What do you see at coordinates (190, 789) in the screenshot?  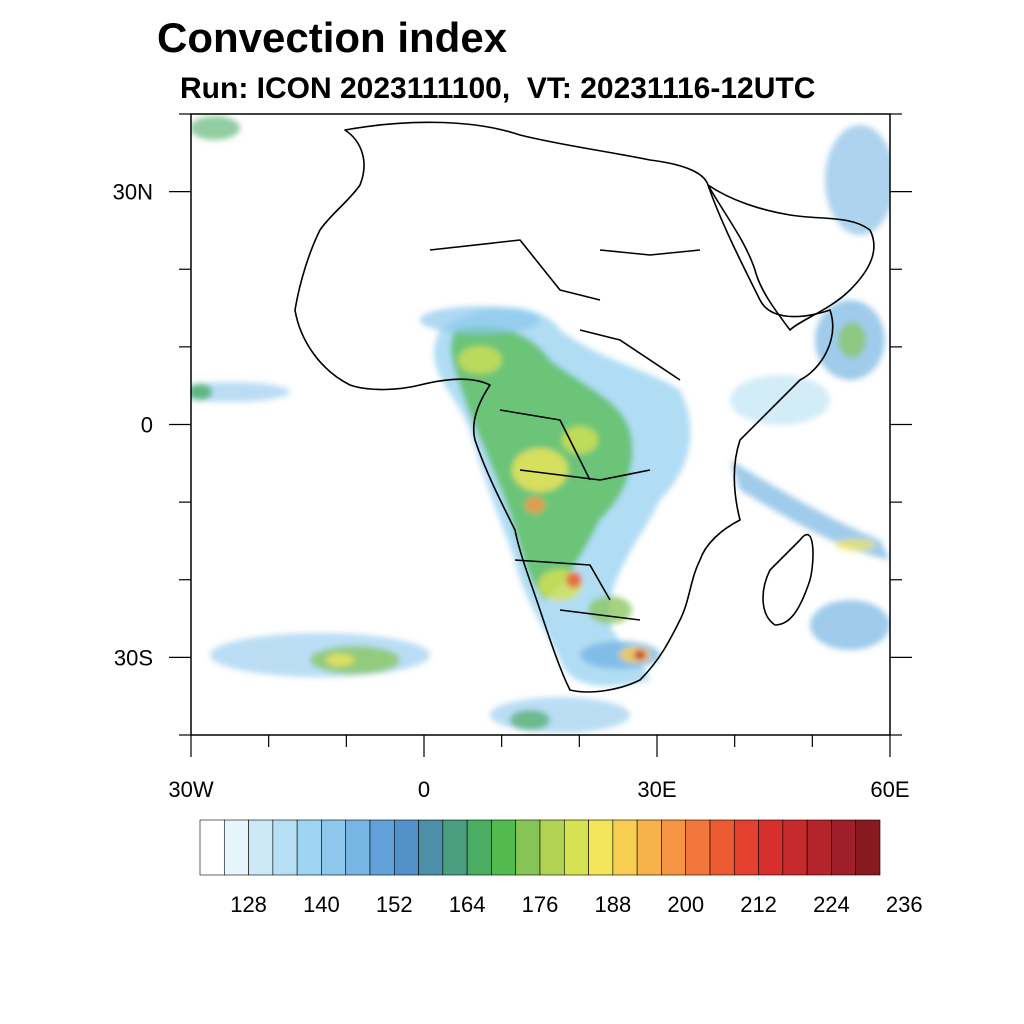 I see `lon-tick-label: 30W` at bounding box center [190, 789].